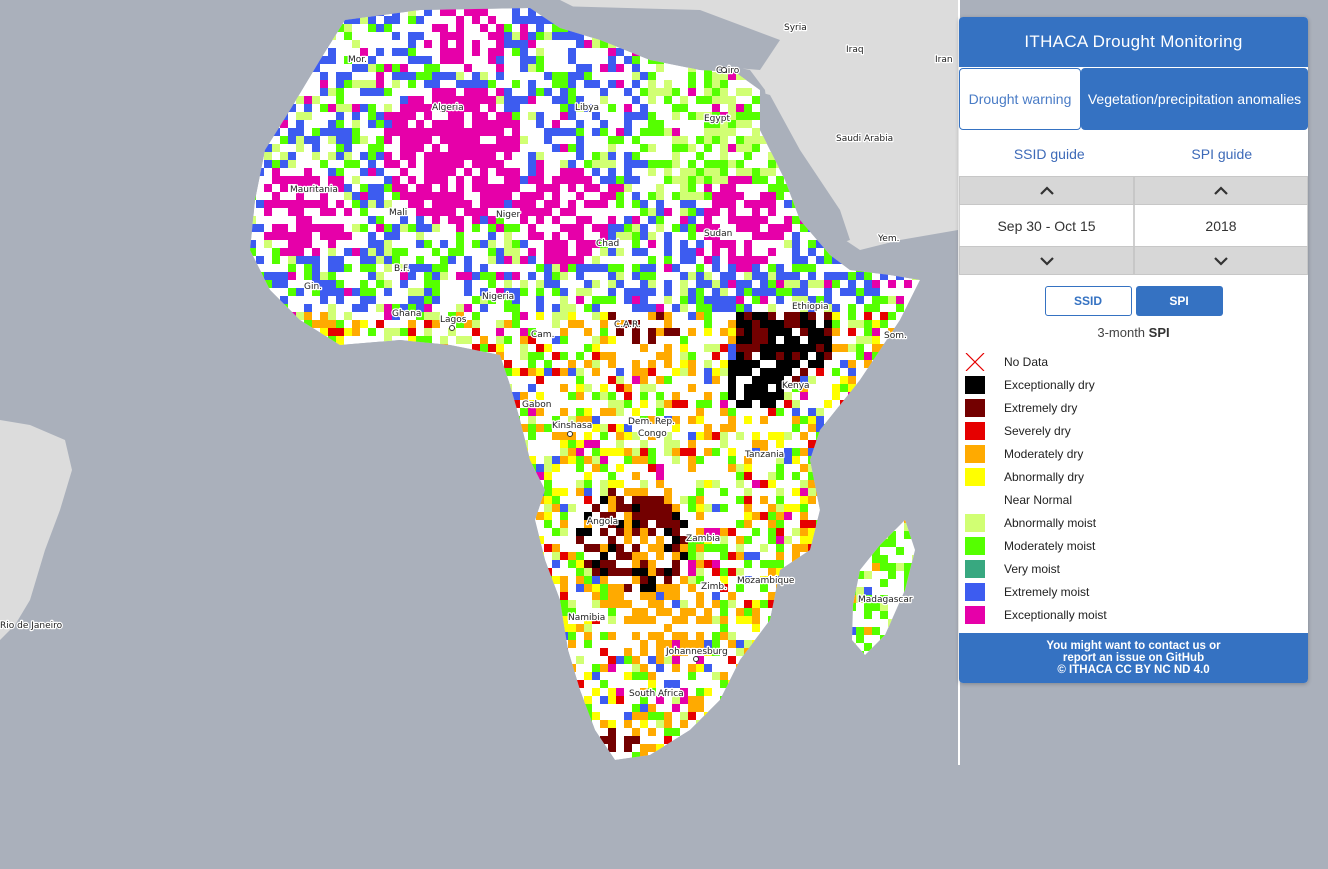  I want to click on period-down-button, so click(1046, 260).